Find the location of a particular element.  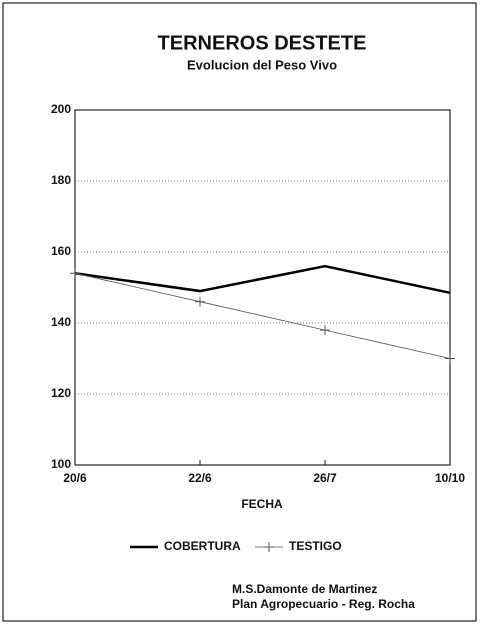

x-axis-label: FECHA is located at coordinates (262, 504).